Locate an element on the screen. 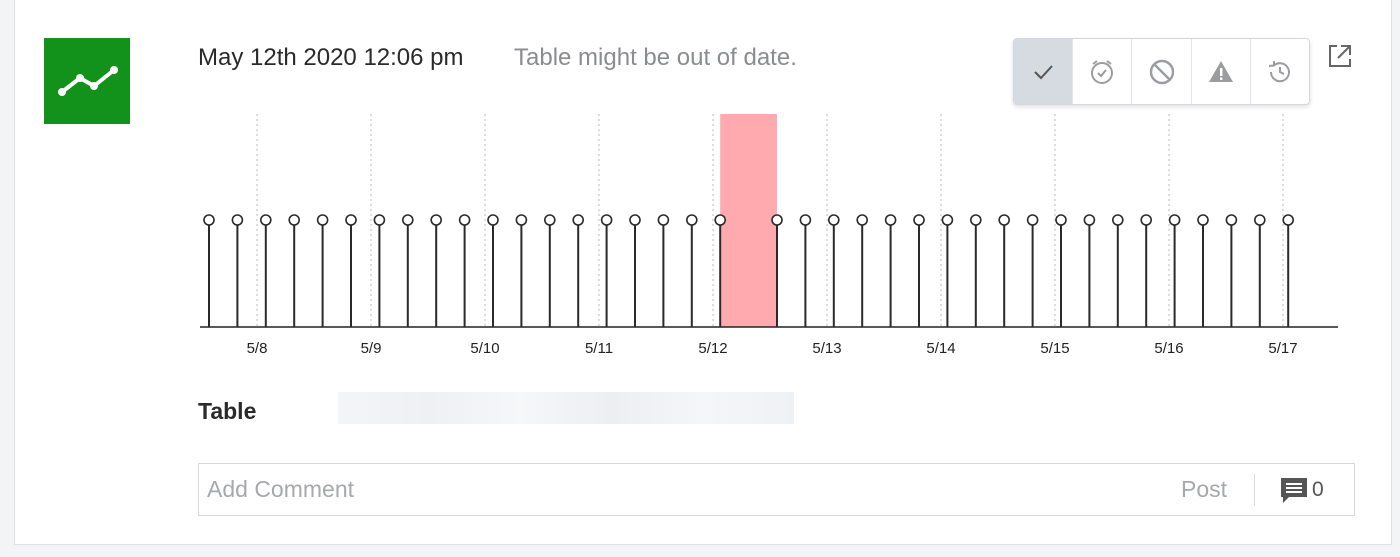 The width and height of the screenshot is (1400, 557). history-icon is located at coordinates (1279, 71).